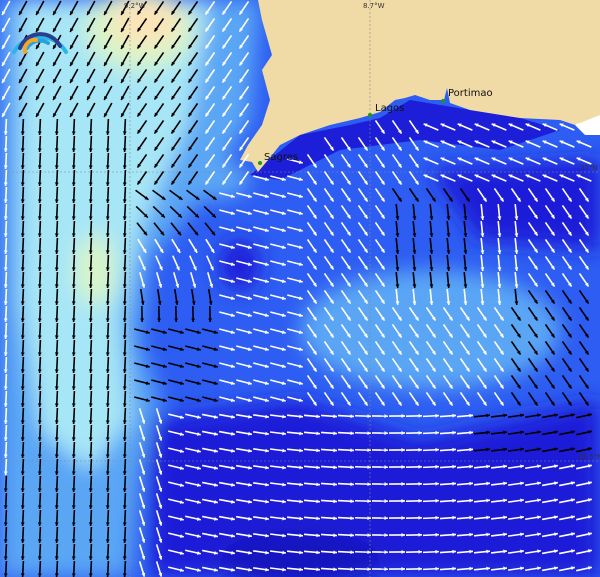  What do you see at coordinates (370, 115) in the screenshot?
I see `lagos-marker` at bounding box center [370, 115].